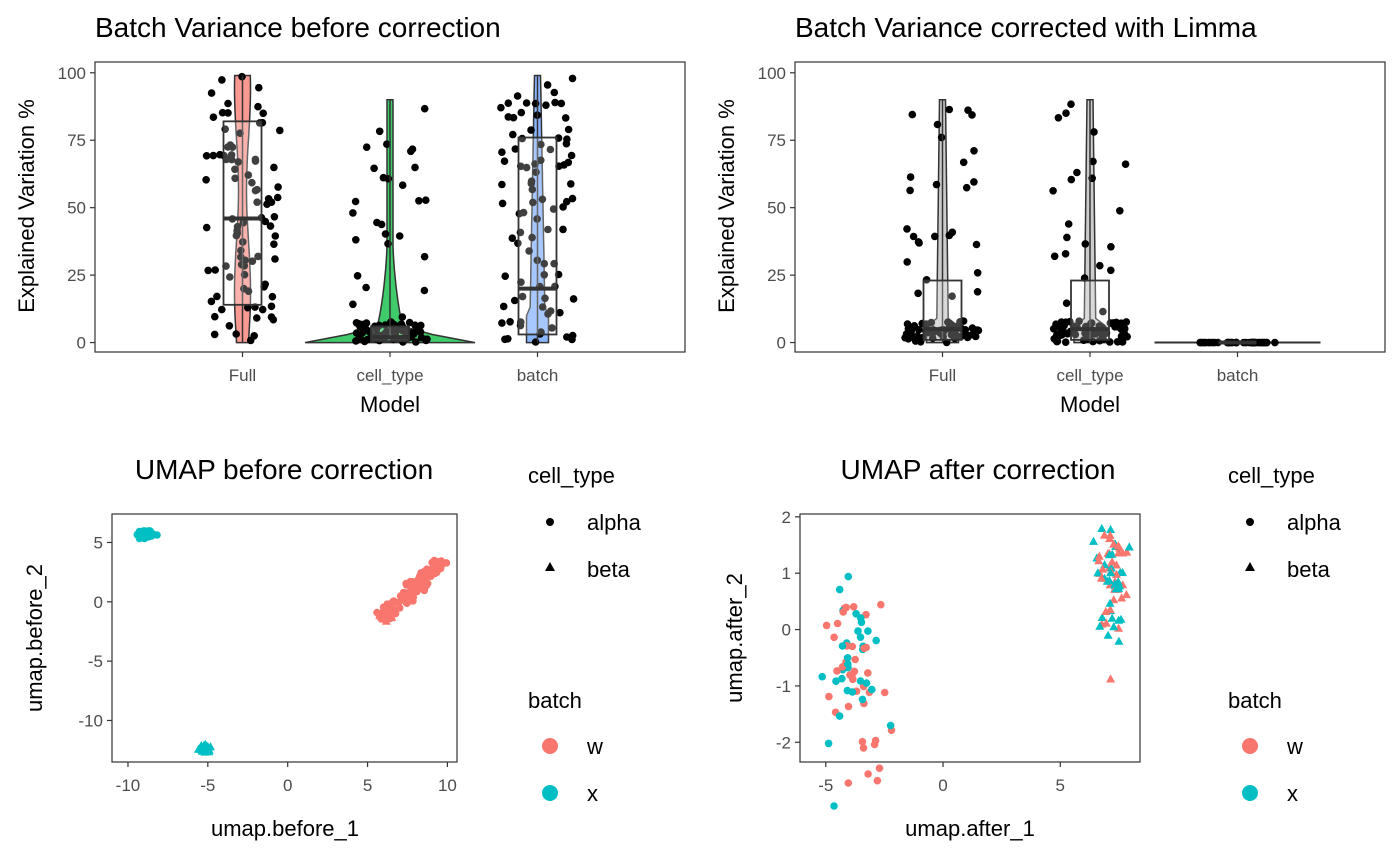 The width and height of the screenshot is (1400, 866). I want to click on legend-label-alpha: alpha, so click(1314, 522).